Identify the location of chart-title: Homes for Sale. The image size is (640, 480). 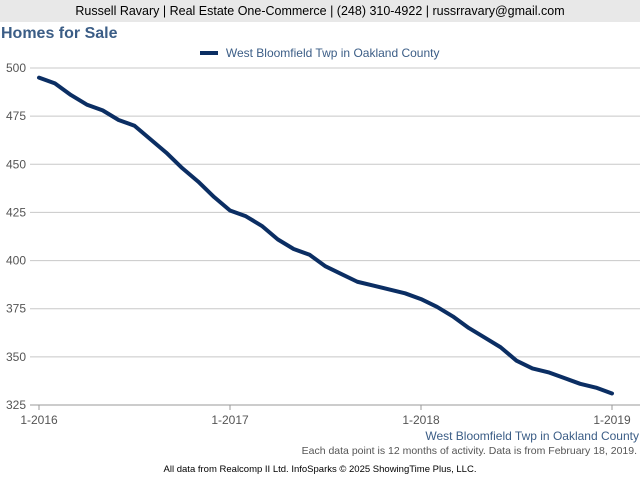
(59, 33).